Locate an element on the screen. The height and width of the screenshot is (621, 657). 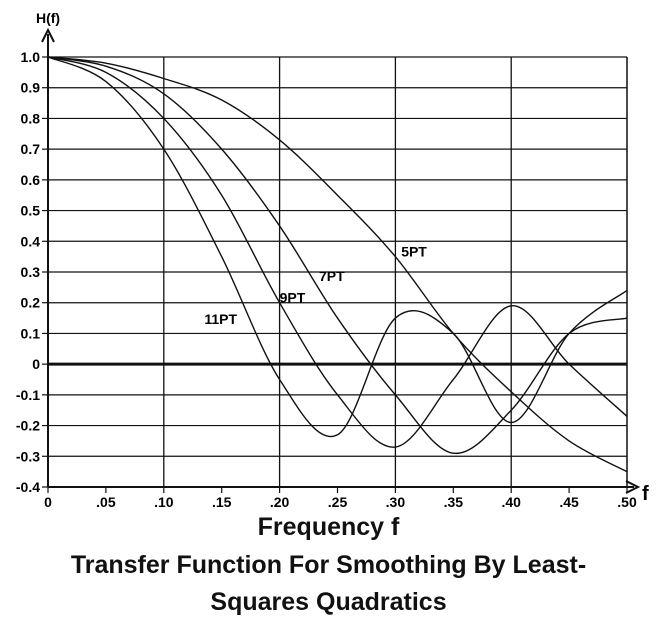
series-label-5pt: 5PT is located at coordinates (414, 252).